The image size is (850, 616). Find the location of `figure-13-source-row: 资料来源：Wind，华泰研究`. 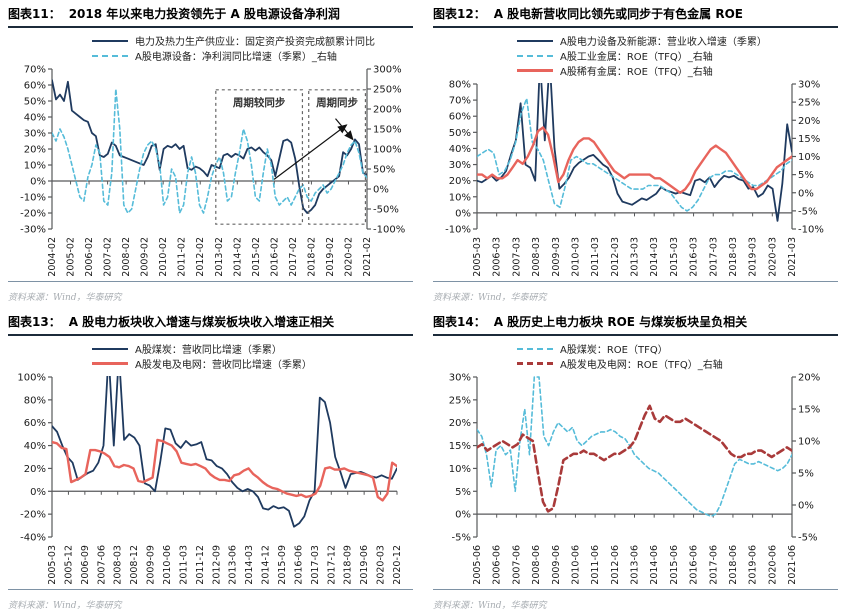

figure-13-source-row: 资料来源：Wind，华泰研究 is located at coordinates (210, 600).